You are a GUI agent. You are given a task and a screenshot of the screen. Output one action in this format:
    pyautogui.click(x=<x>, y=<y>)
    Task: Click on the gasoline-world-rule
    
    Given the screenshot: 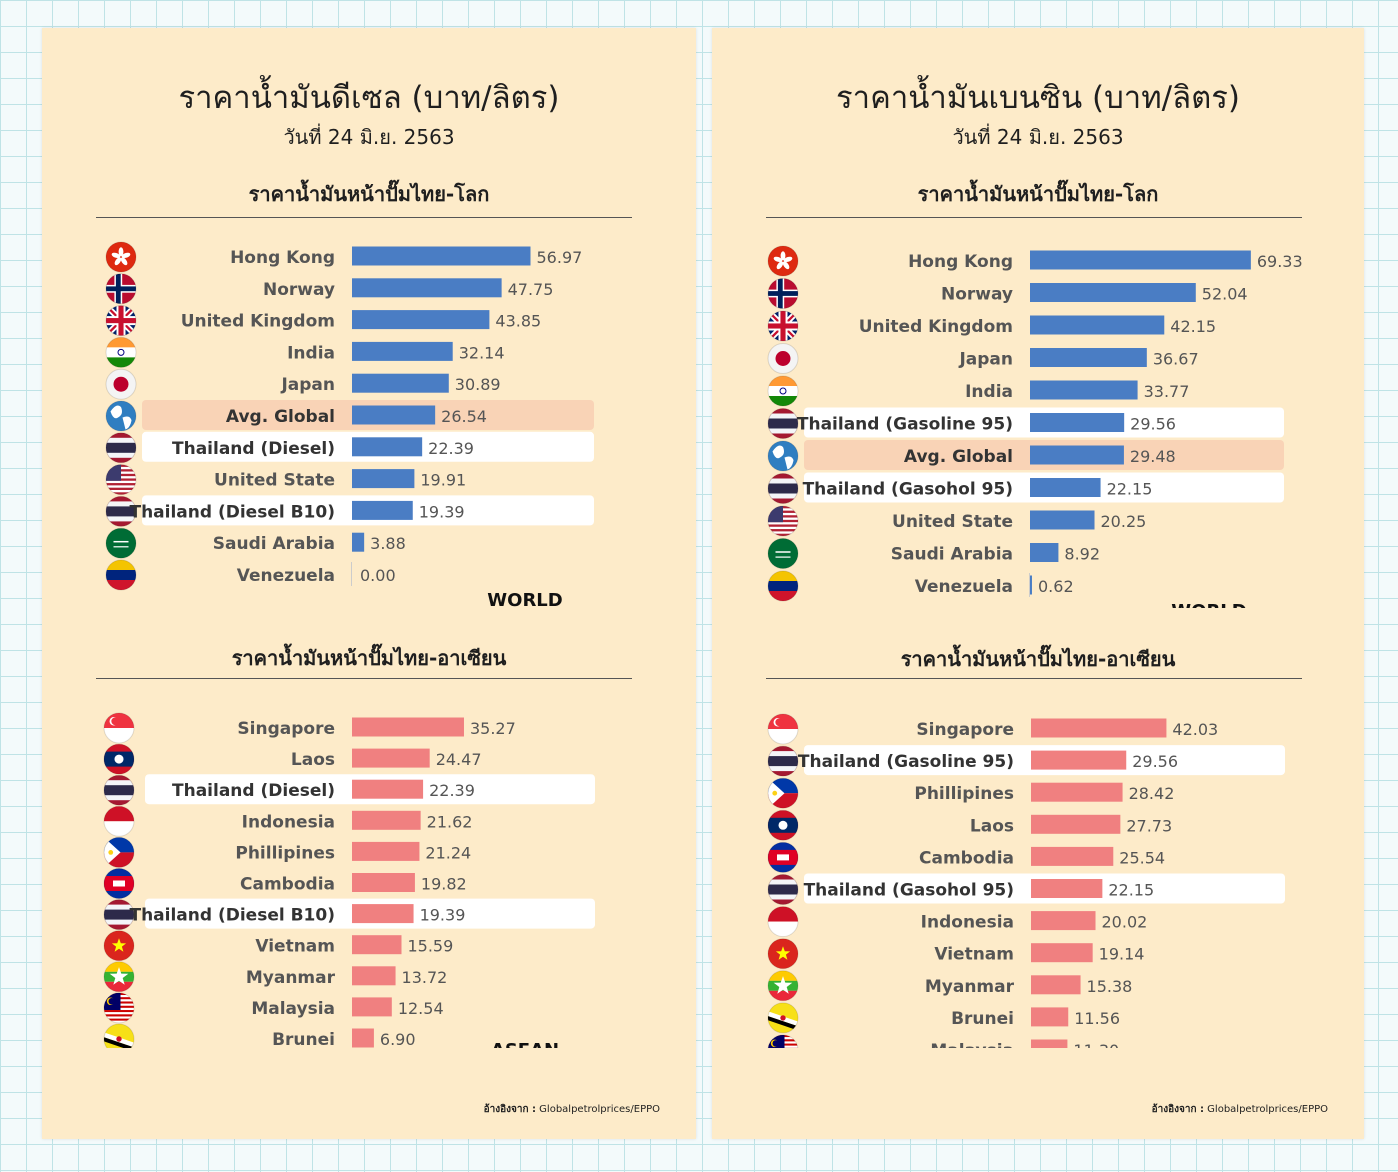 What is the action you would take?
    pyautogui.click(x=1034, y=217)
    